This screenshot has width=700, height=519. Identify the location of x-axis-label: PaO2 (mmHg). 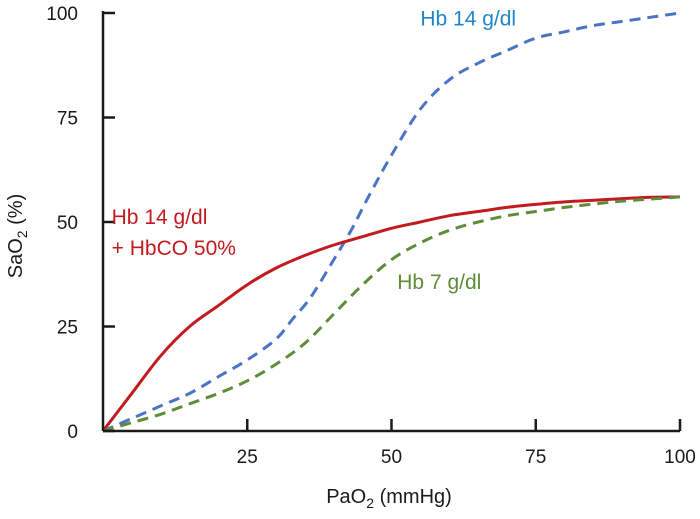
(389, 498).